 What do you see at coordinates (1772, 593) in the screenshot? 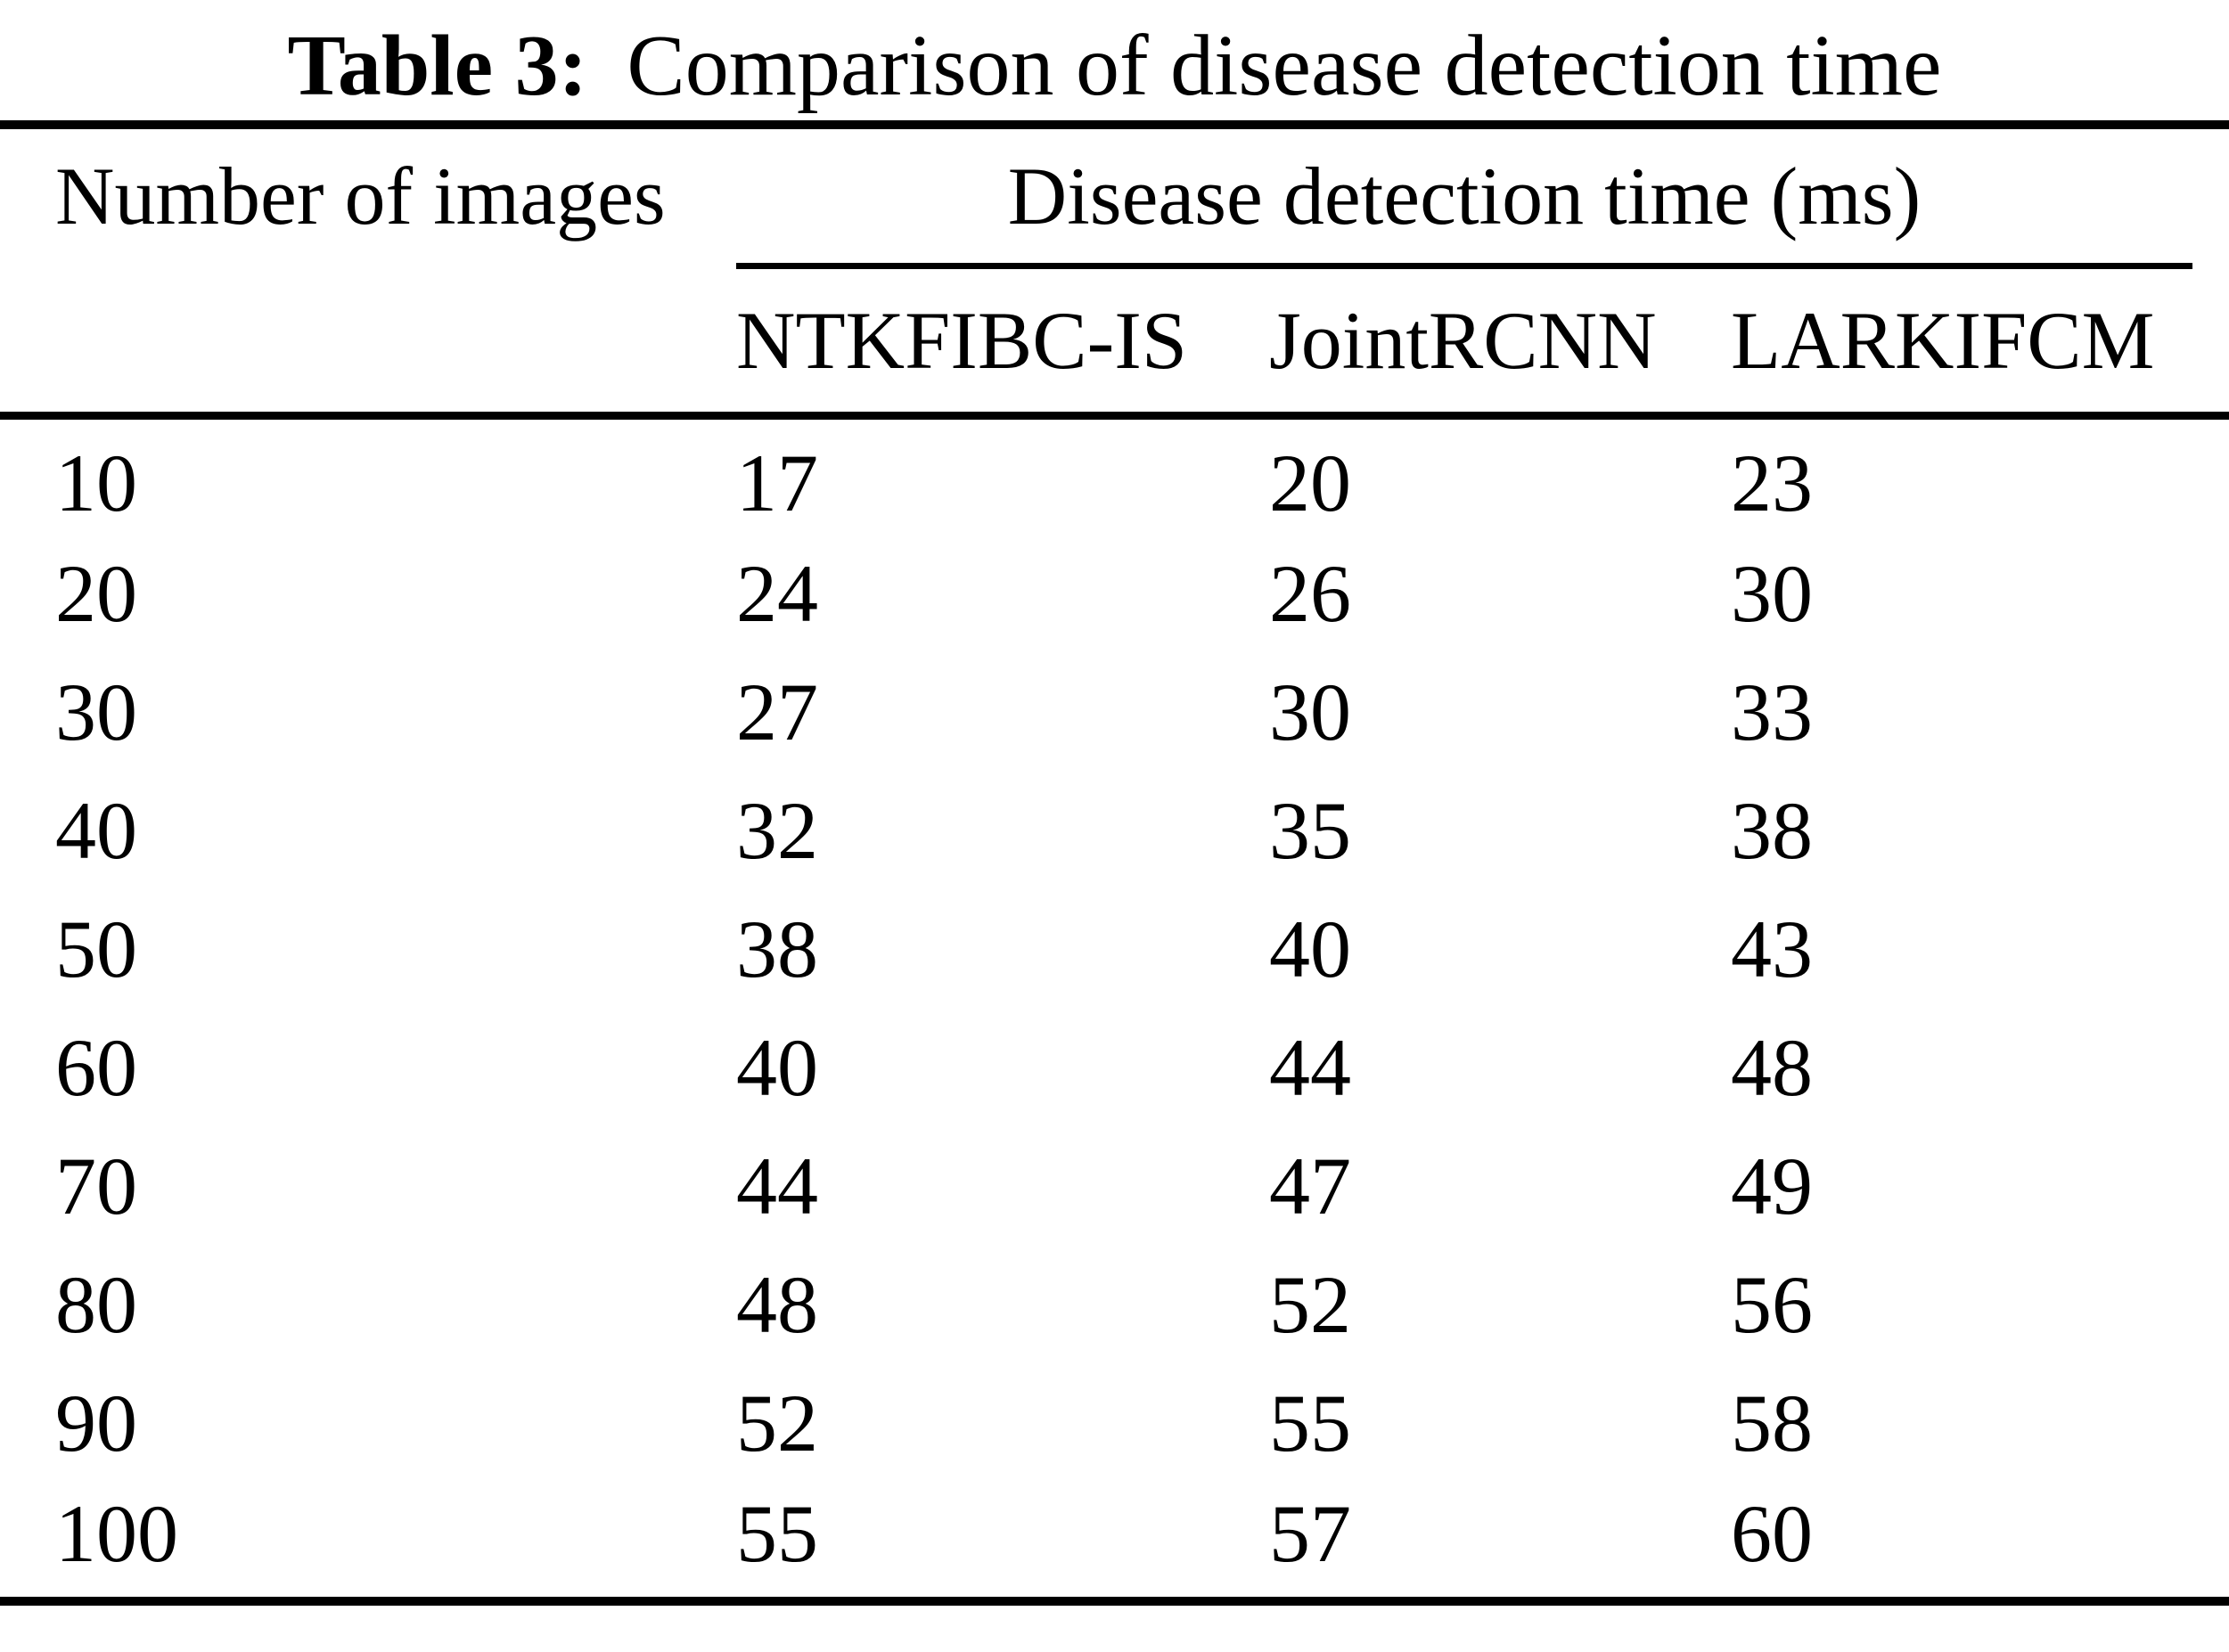
I see `cell-larkifcm: 30` at bounding box center [1772, 593].